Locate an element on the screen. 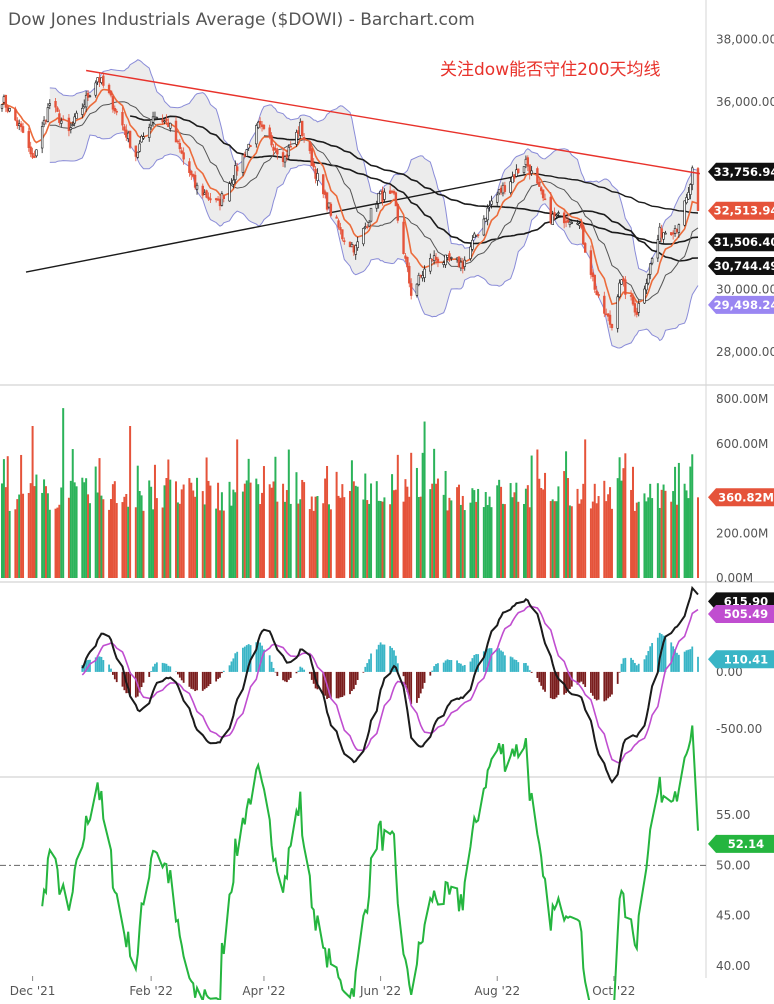 This screenshot has height=1004, width=774. price-badge-shape is located at coordinates (741, 210).